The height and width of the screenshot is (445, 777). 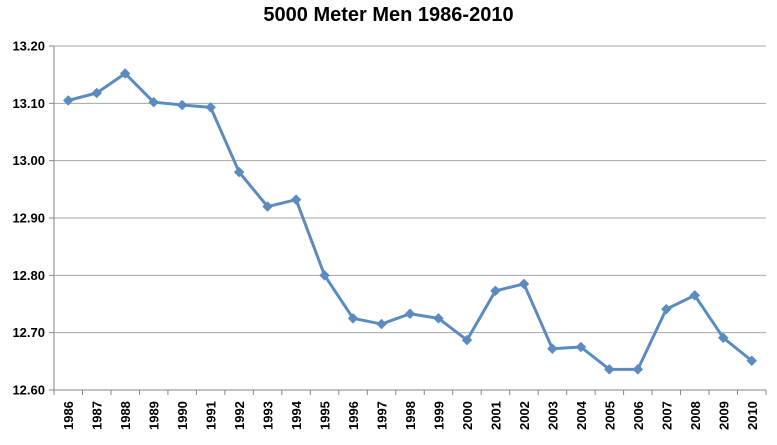 What do you see at coordinates (28, 103) in the screenshot?
I see `y-tick-label: 13.10` at bounding box center [28, 103].